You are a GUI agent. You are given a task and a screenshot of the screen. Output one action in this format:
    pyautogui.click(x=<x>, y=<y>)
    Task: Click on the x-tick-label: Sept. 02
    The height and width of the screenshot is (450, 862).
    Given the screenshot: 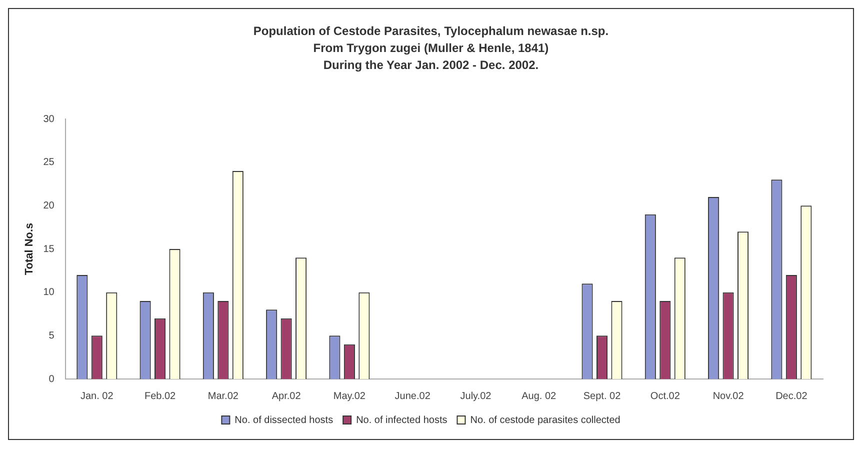 What is the action you would take?
    pyautogui.click(x=602, y=396)
    